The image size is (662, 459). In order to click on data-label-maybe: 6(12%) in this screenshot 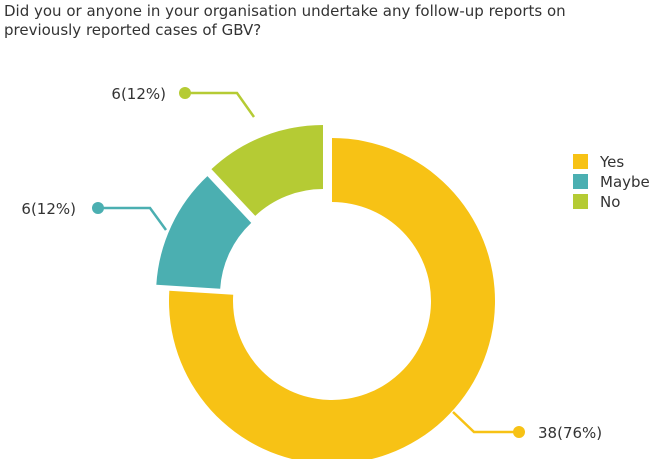, I will do `click(48, 209)`.